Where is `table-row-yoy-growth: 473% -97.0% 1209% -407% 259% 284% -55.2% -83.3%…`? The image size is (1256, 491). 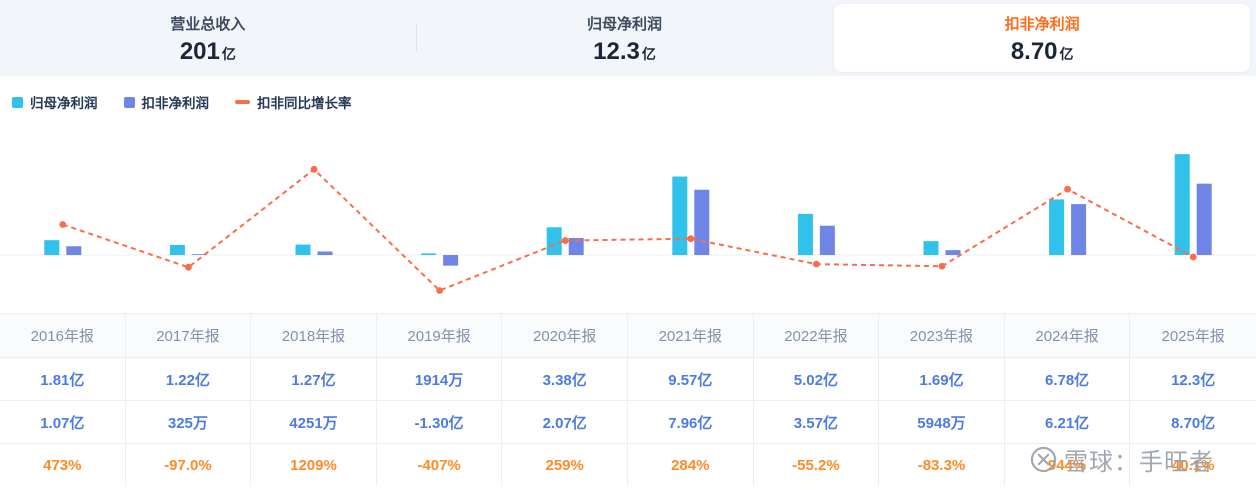
table-row-yoy-growth: 473% -97.0% 1209% -407% 259% 284% -55.2% -83.3%… is located at coordinates (628, 464).